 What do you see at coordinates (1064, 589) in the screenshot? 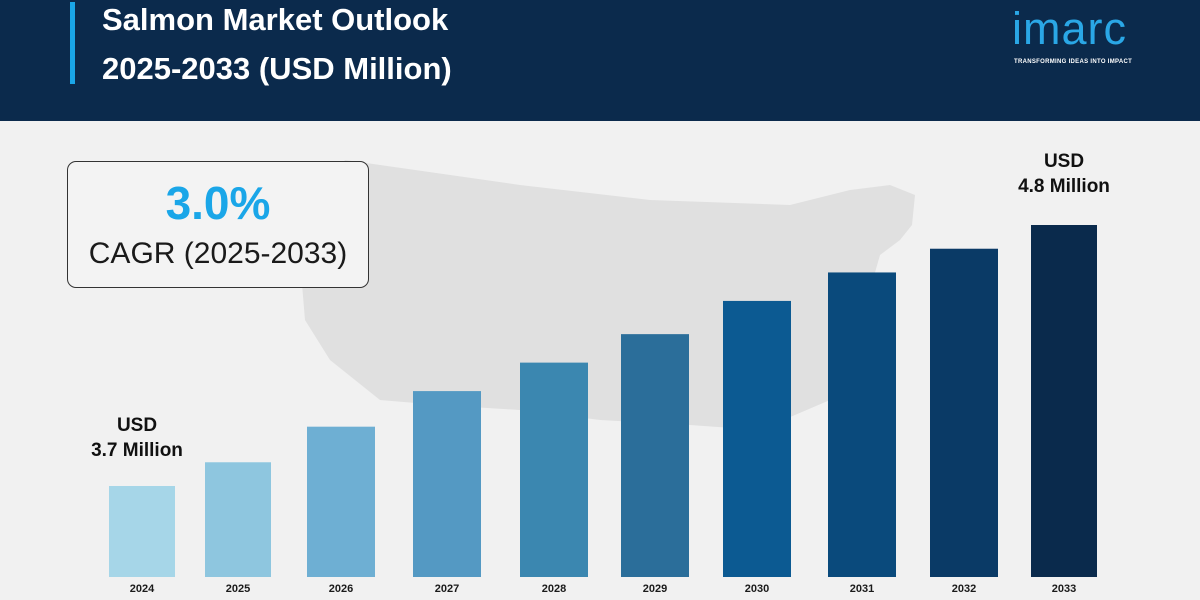
I see `x-tick-2033: 2033` at bounding box center [1064, 589].